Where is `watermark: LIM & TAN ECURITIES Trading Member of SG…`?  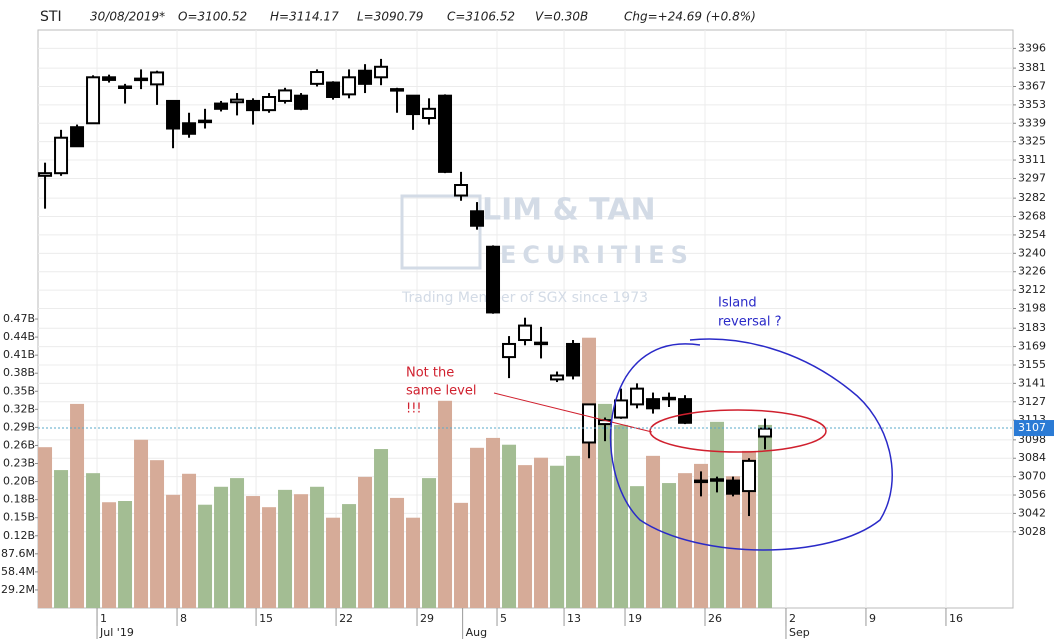
watermark: LIM & TAN ECURITIES Trading Member of SG… is located at coordinates (547, 249).